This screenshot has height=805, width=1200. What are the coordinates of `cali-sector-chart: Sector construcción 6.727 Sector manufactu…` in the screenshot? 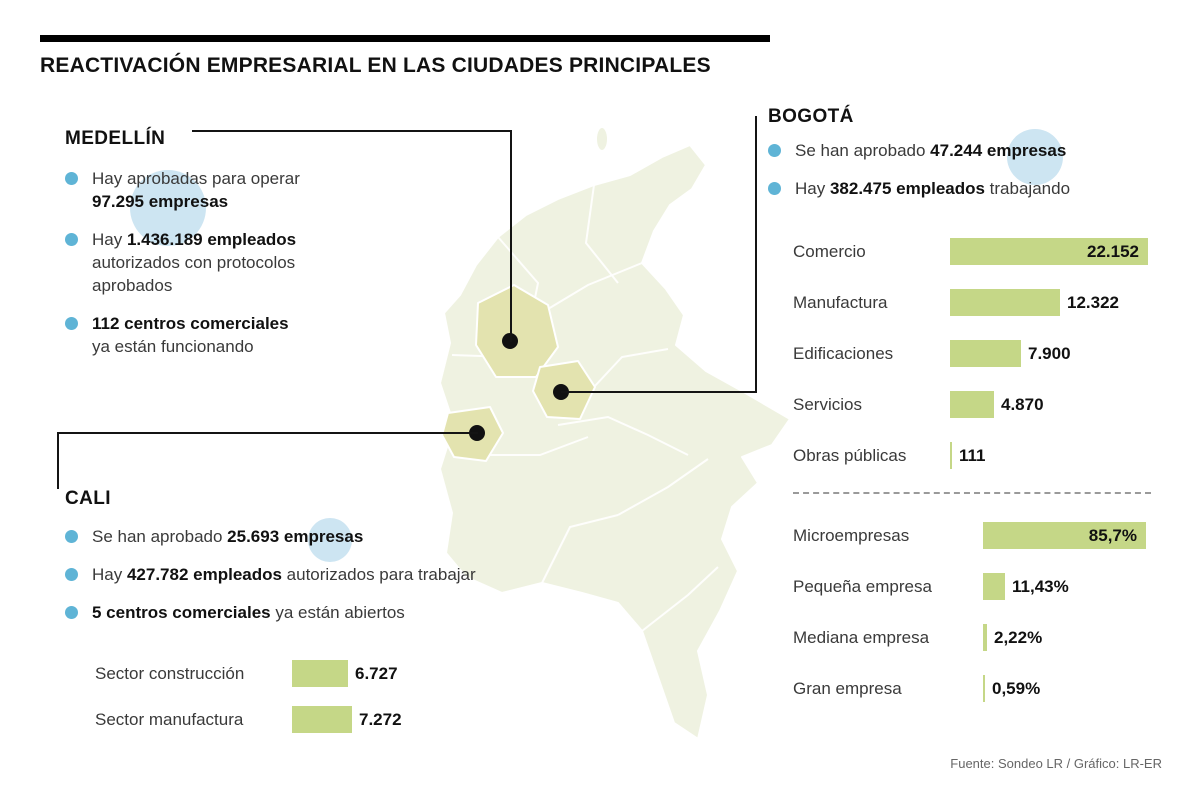 It's located at (248, 706).